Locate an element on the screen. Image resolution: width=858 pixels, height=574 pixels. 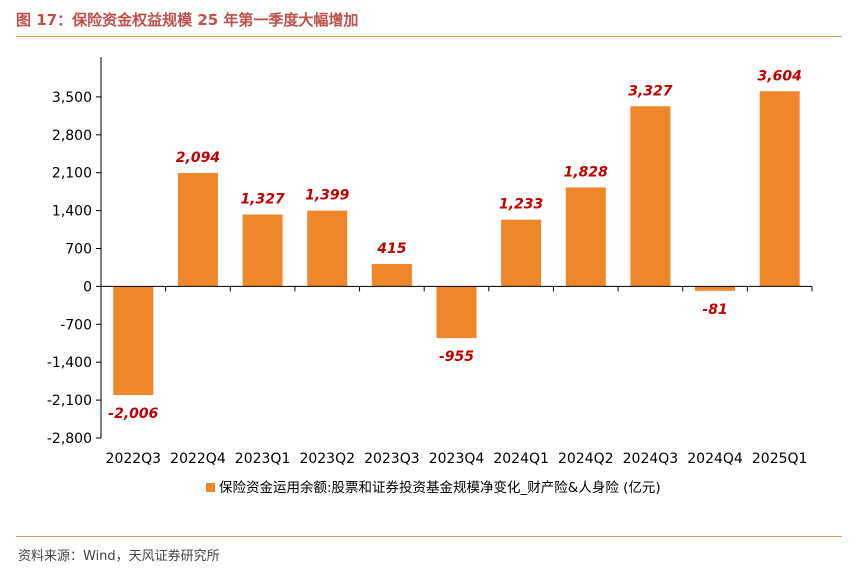
bar-2024Q4 is located at coordinates (715, 288).